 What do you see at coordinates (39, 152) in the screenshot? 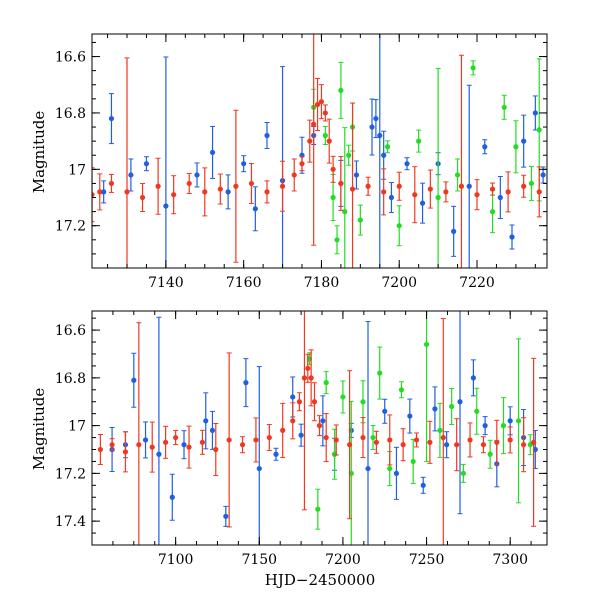
I see `top-y-axis-label: Magnitude` at bounding box center [39, 152].